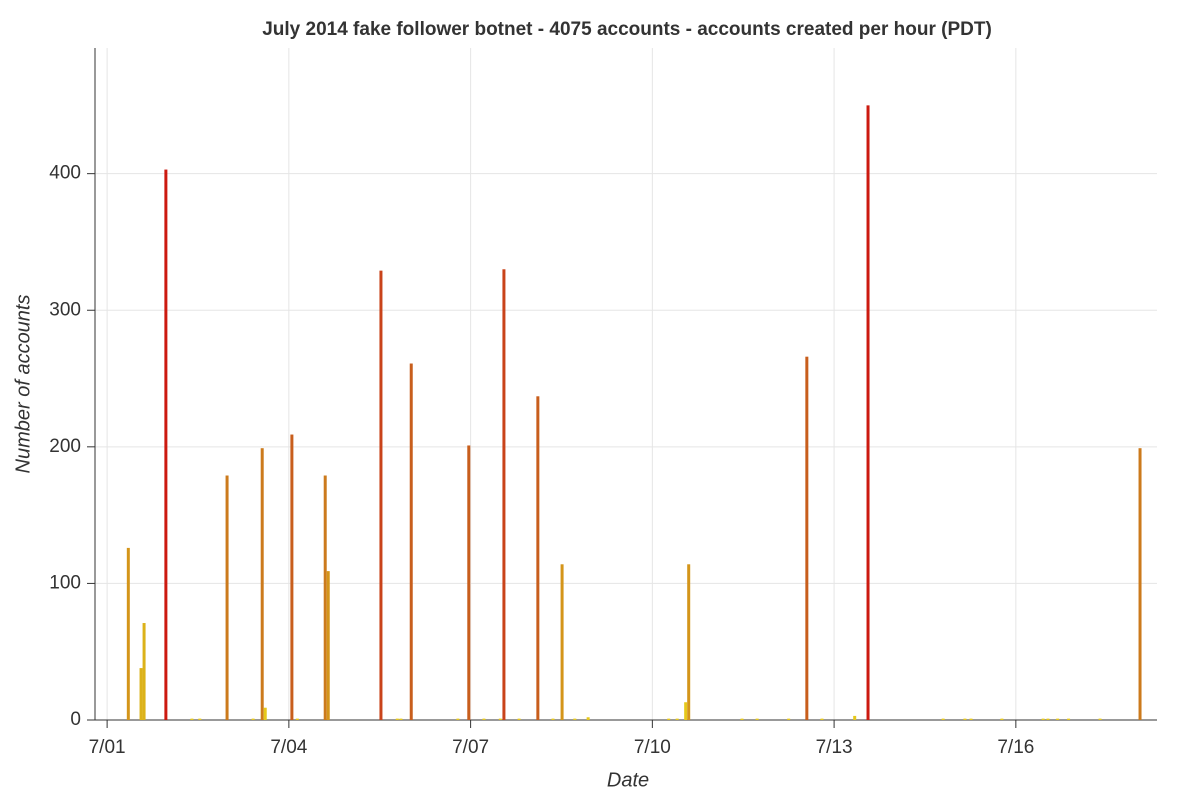 The image size is (1200, 800). Describe the element at coordinates (65, 582) in the screenshot. I see `y-tick-label: 100` at that location.